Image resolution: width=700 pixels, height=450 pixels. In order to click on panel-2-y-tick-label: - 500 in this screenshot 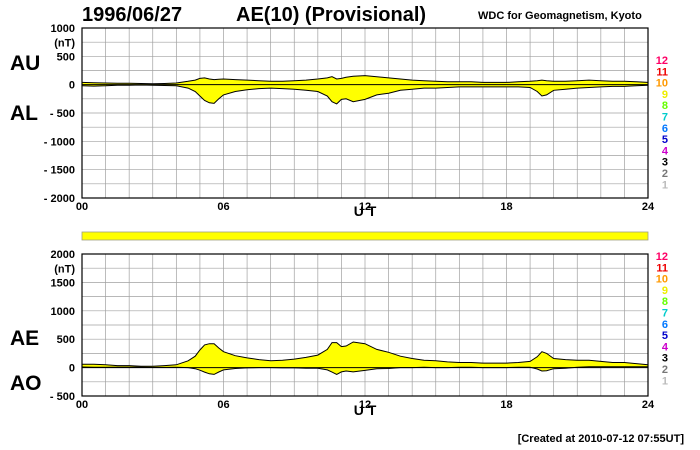, I will do `click(62, 397)`.